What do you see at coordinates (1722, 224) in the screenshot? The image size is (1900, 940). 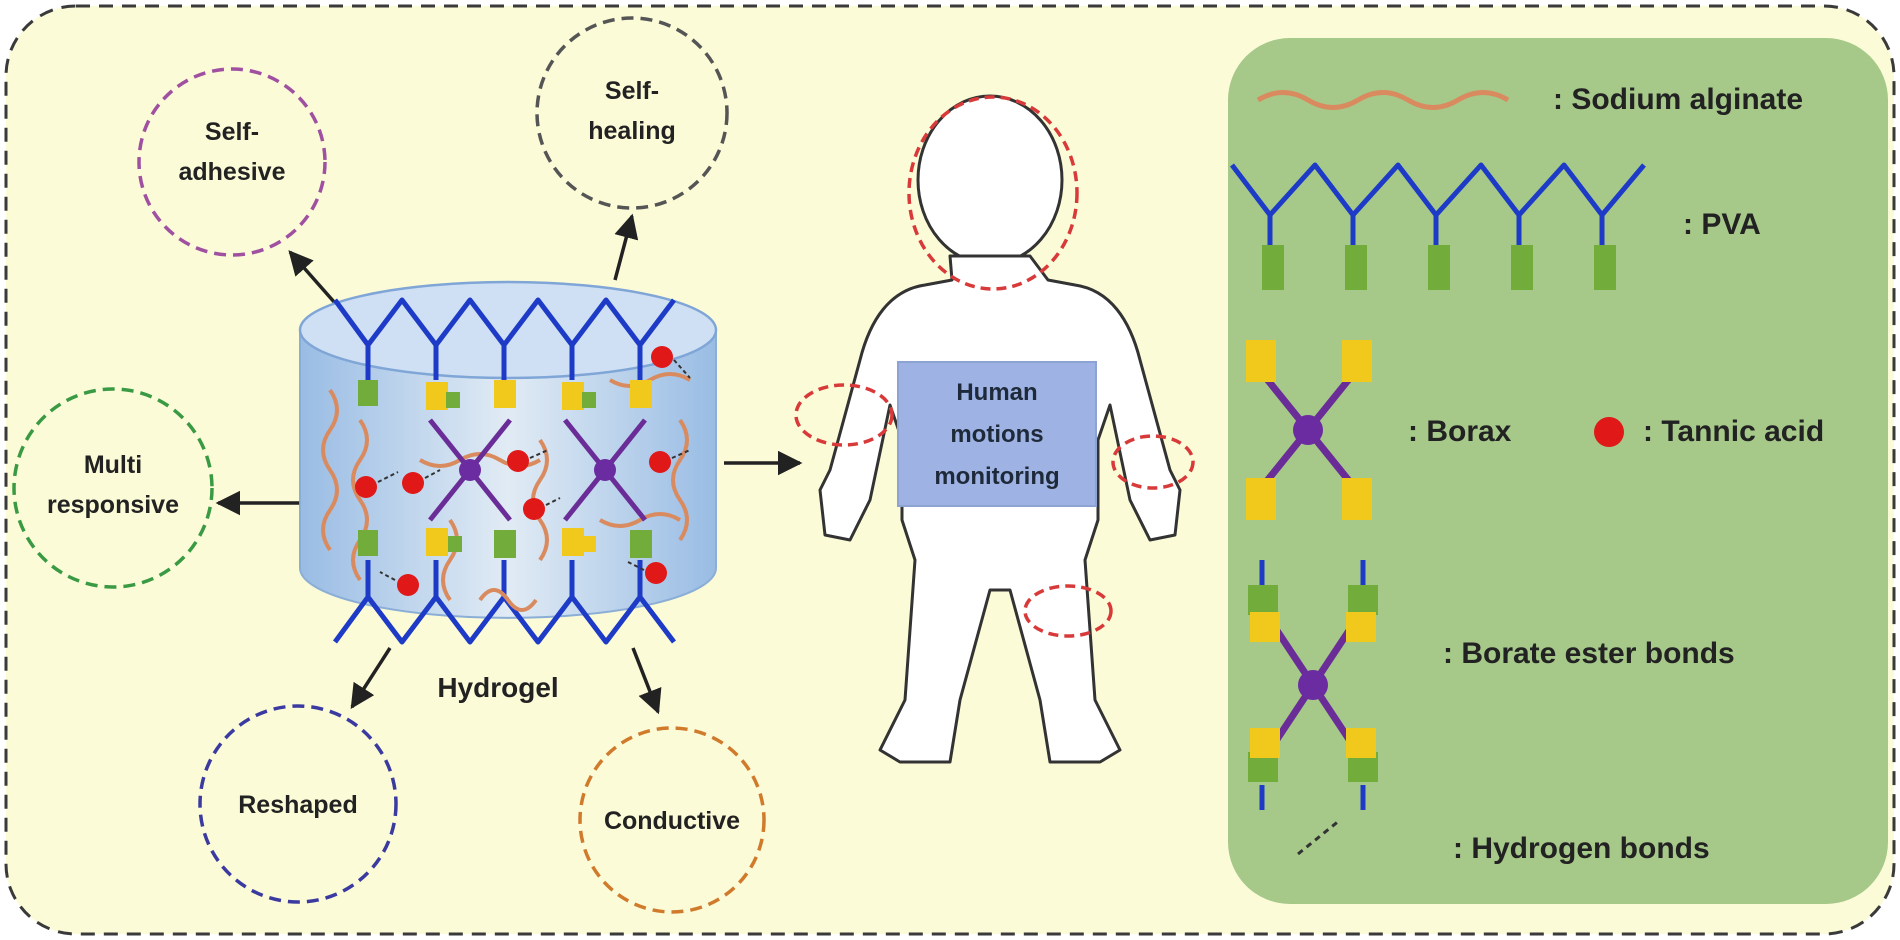 I see `legend-pva-label: : PVA` at bounding box center [1722, 224].